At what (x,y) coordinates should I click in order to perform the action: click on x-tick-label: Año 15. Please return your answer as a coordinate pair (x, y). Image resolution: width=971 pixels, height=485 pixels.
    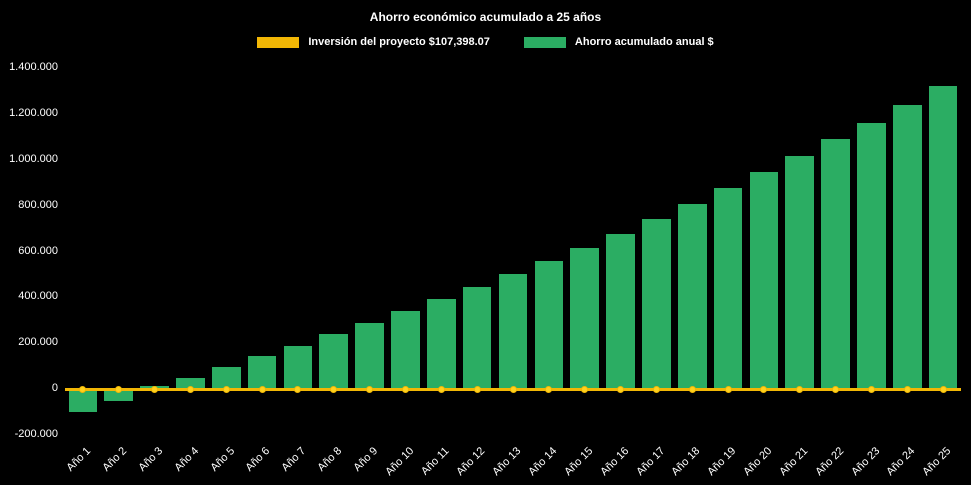
    Looking at the image, I should click on (579, 462).